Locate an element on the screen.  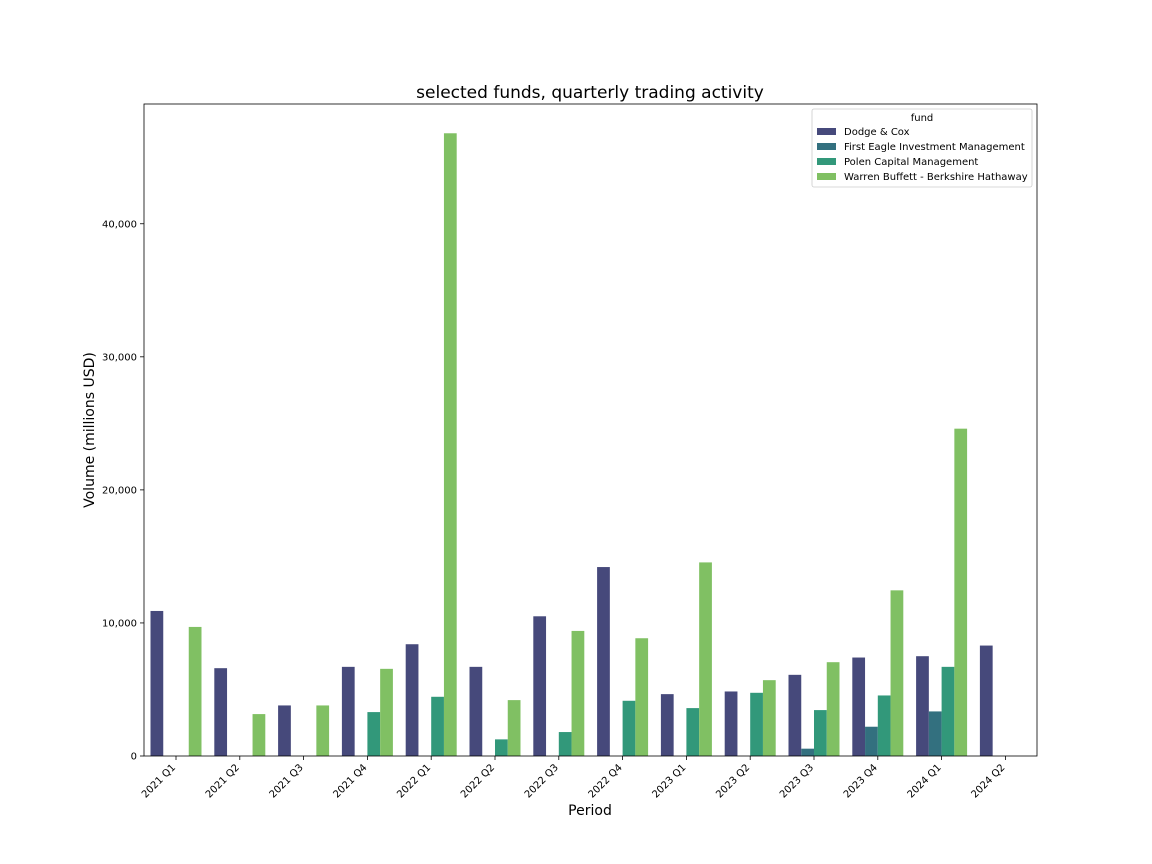
x-tick-label: 2024 Q2 is located at coordinates (988, 781).